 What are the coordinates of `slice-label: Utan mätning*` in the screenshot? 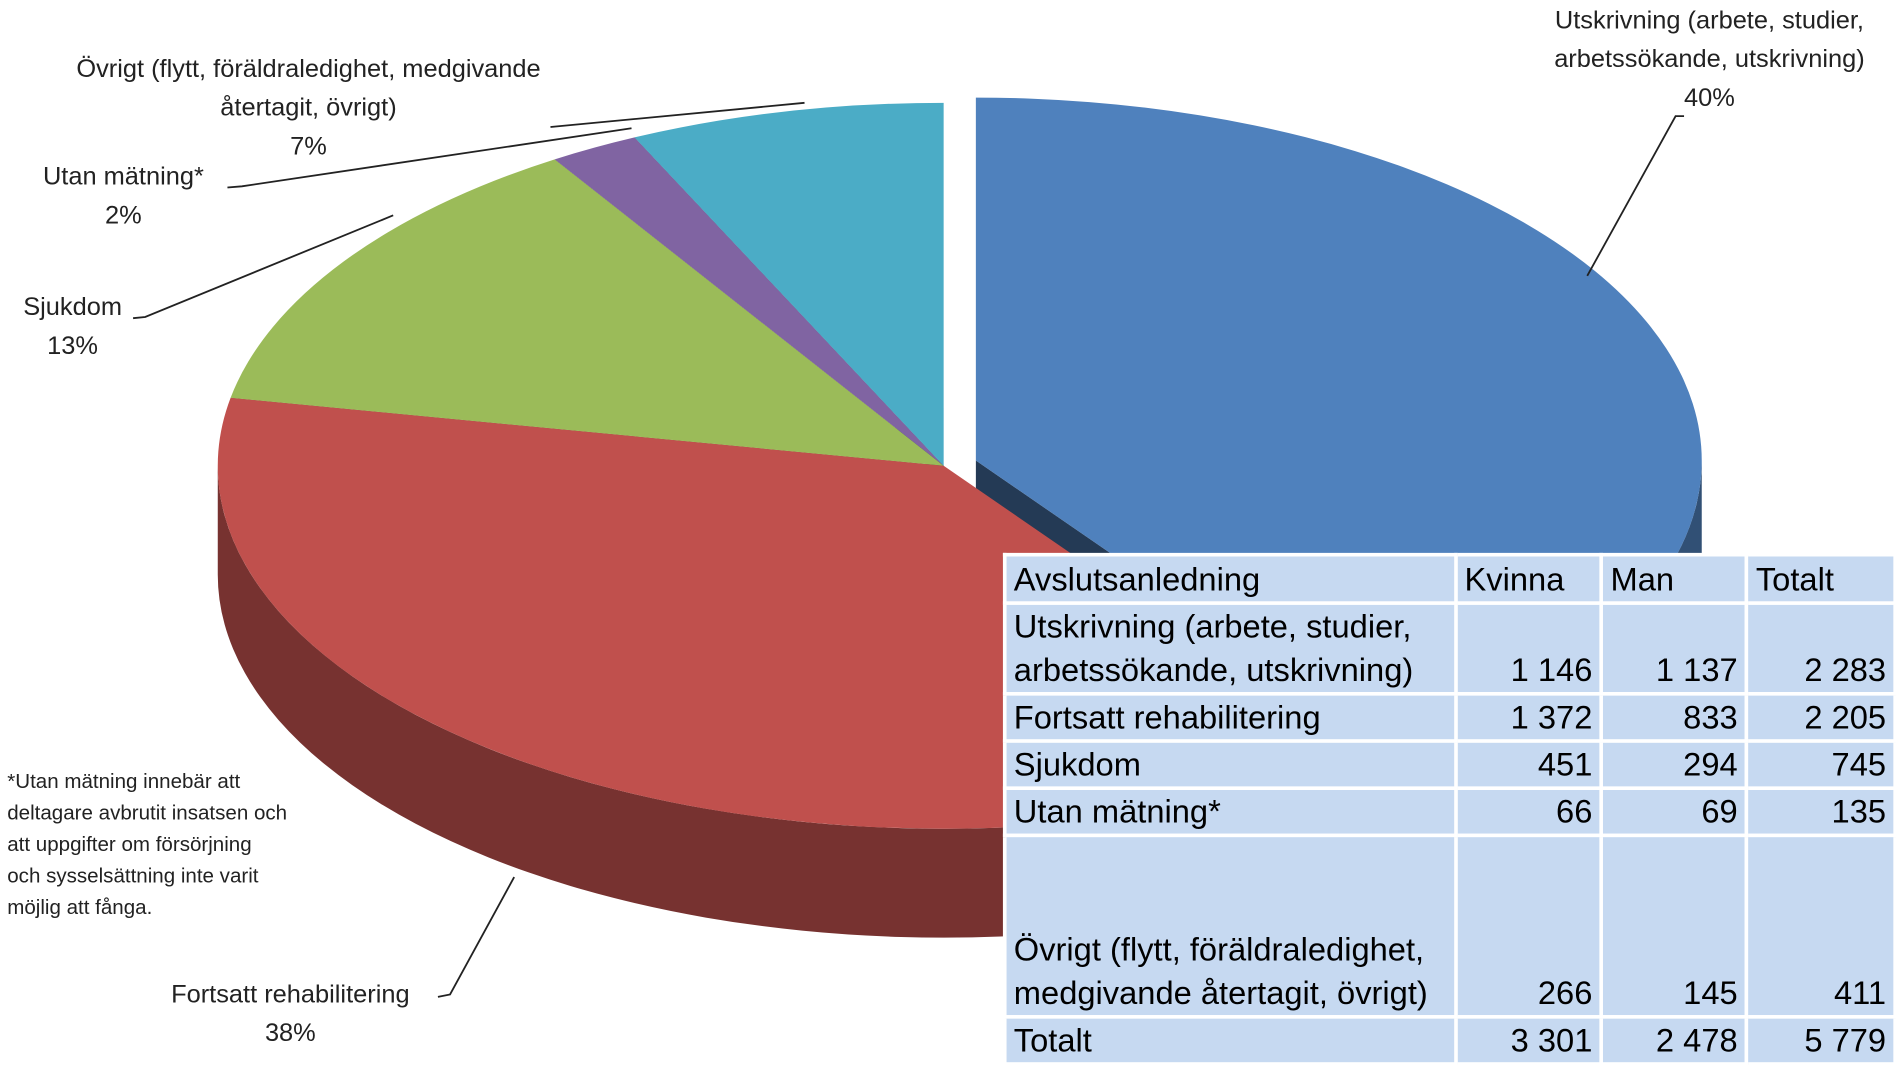 It's located at (123, 177).